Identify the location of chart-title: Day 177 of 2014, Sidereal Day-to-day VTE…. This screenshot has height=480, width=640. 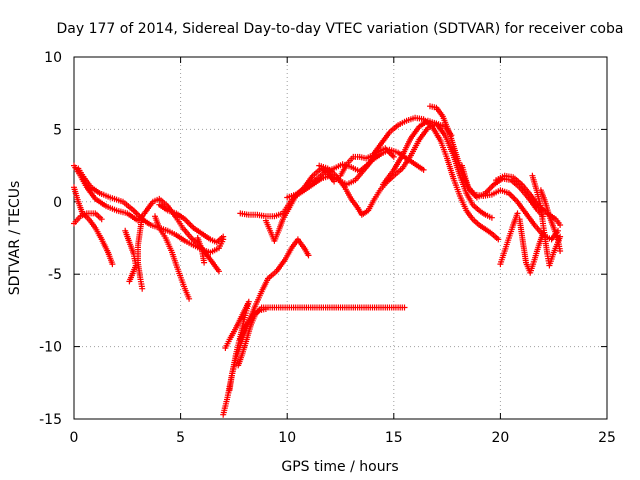
(340, 29).